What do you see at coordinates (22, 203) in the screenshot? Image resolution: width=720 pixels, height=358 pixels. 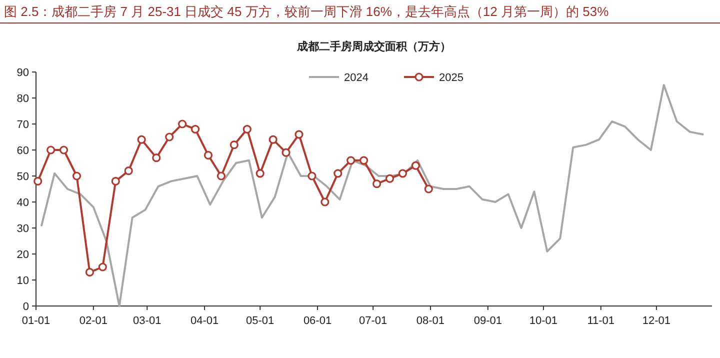 I see `y-tick-label: 40` at bounding box center [22, 203].